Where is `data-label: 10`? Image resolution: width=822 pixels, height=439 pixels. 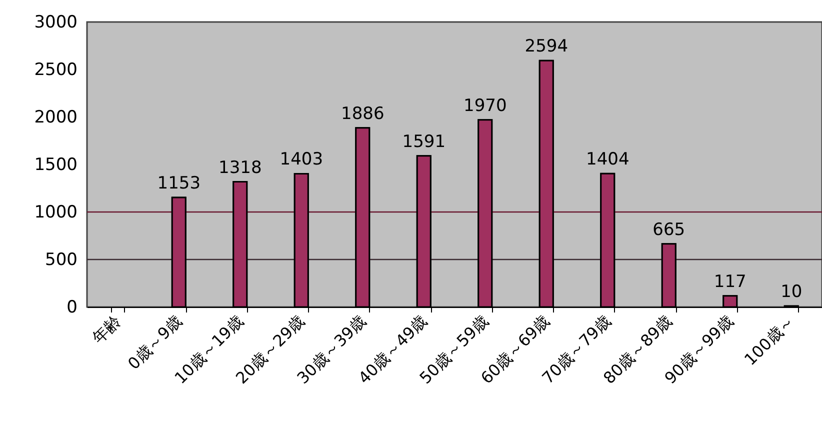 data-label: 10 is located at coordinates (791, 292).